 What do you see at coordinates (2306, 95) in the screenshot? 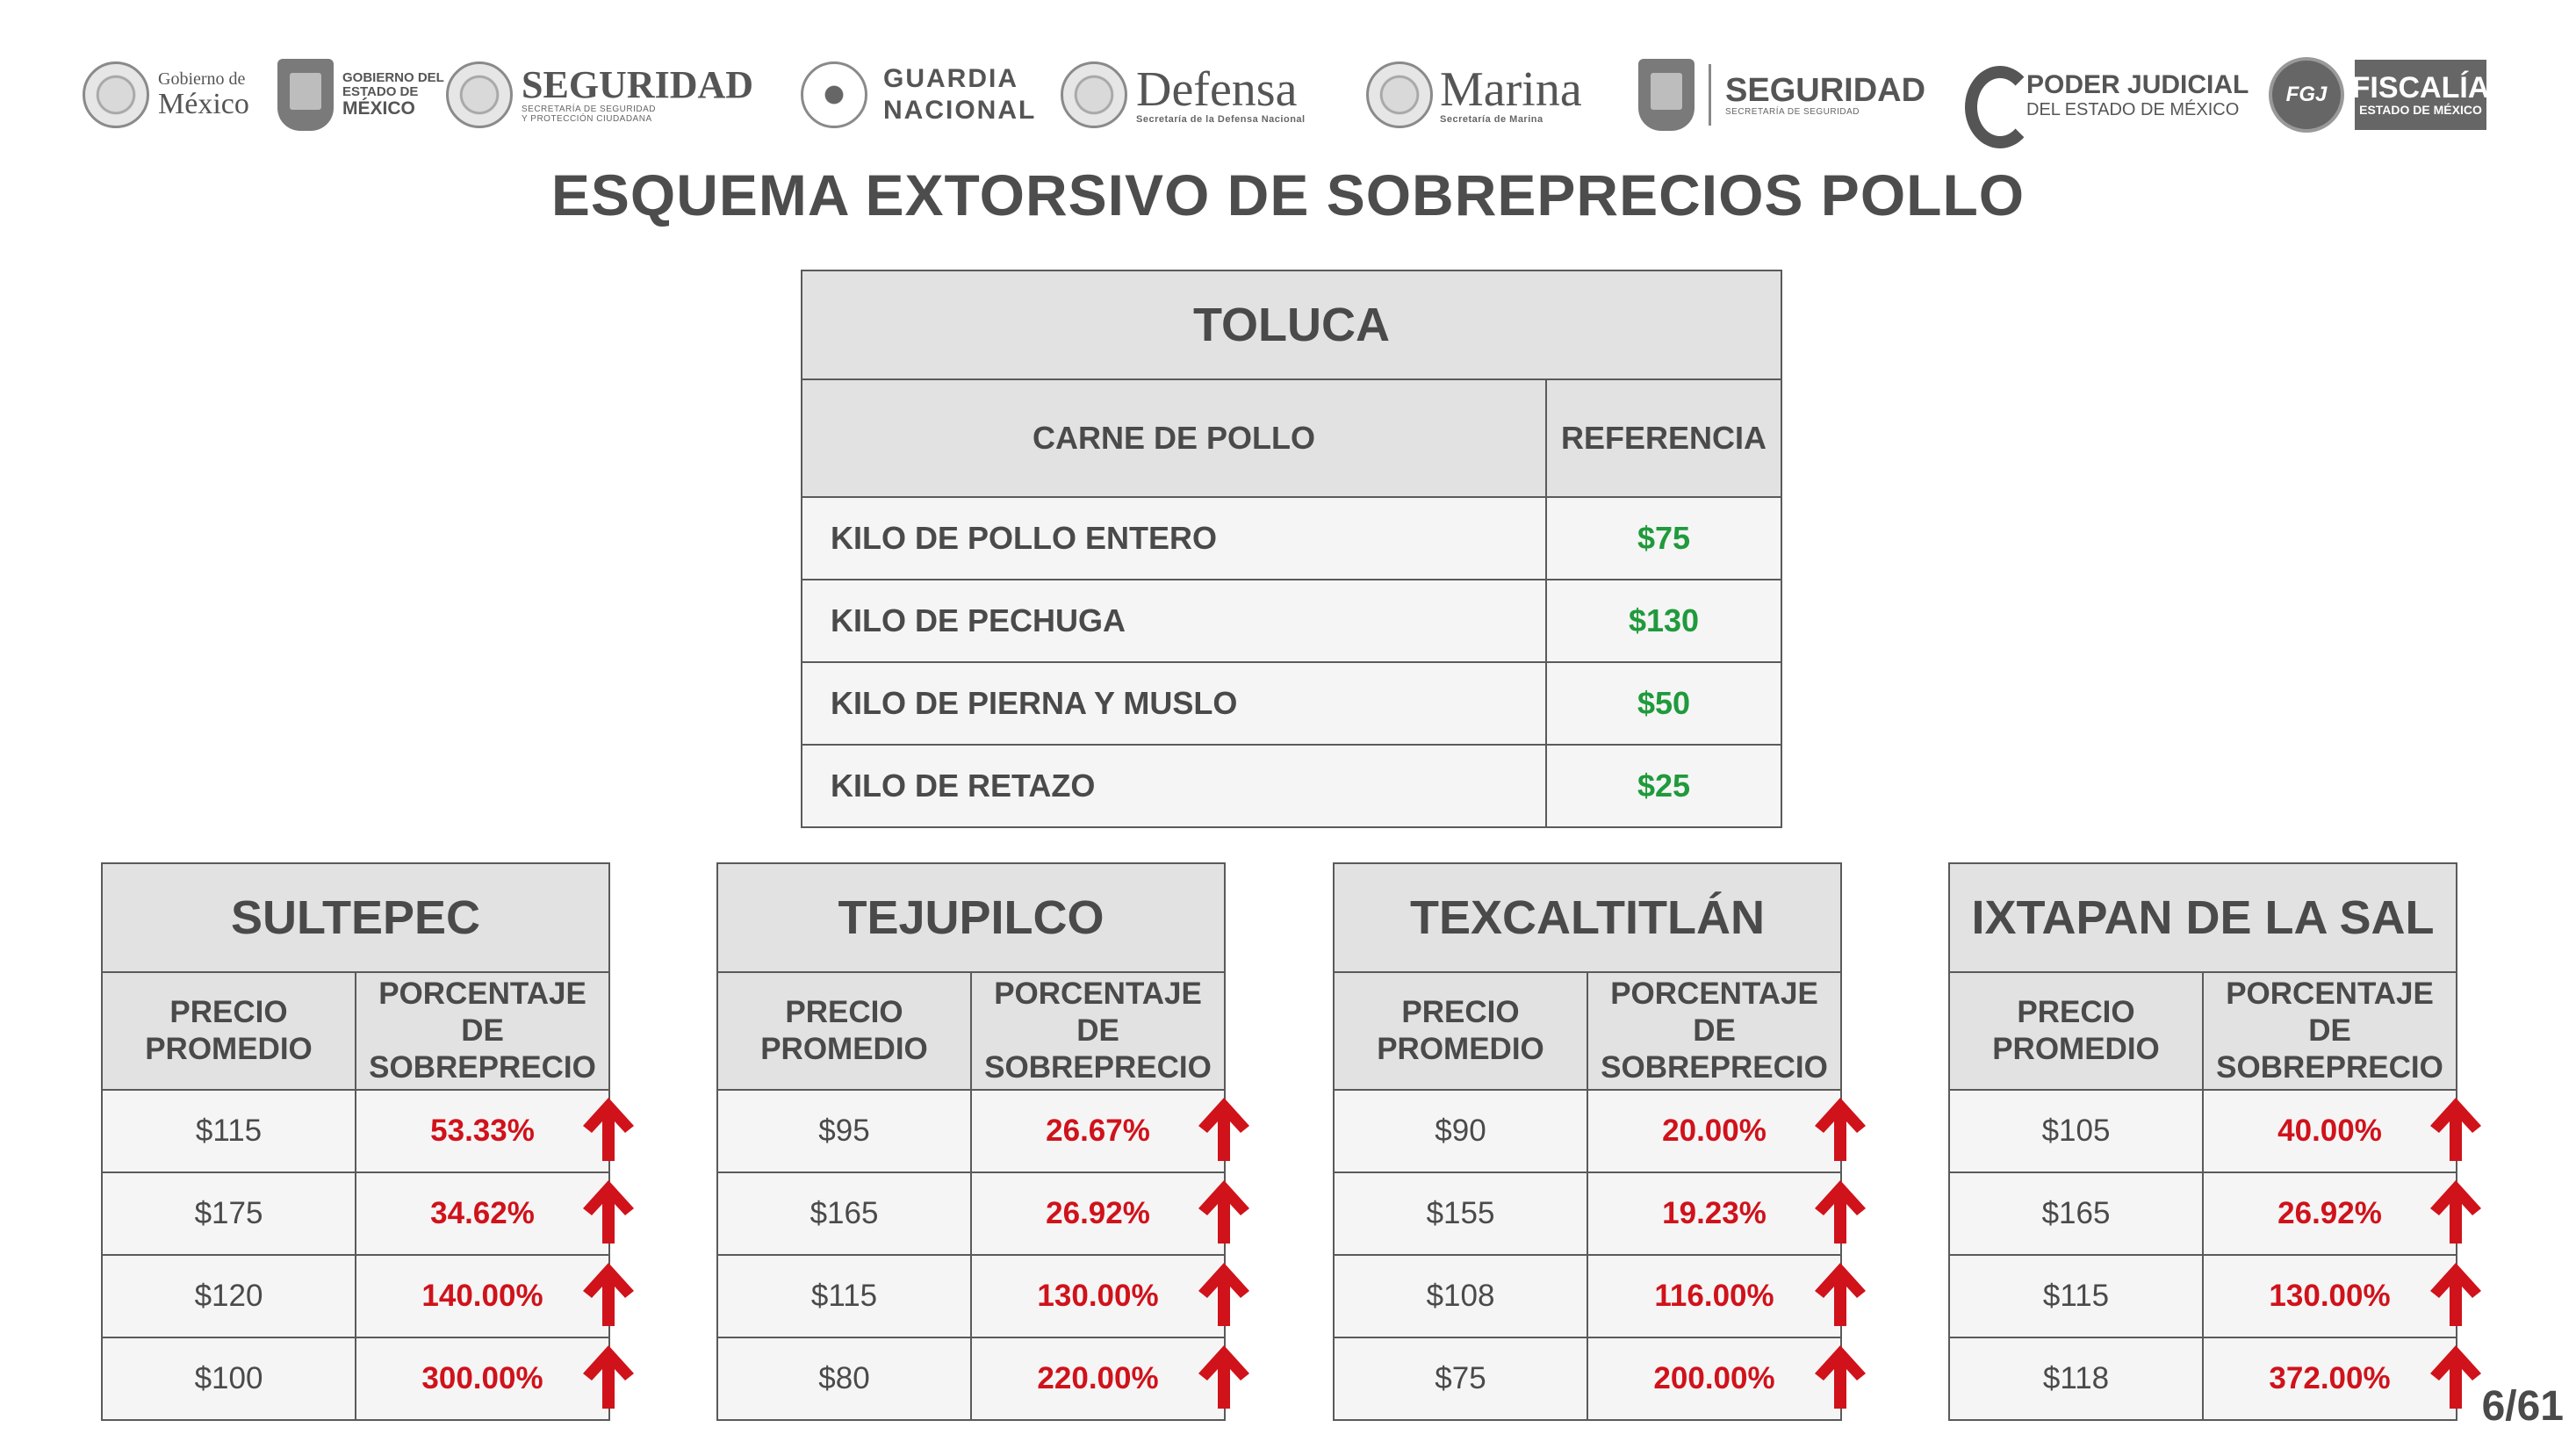
I see `fgj-emblem-icon: FGJ` at bounding box center [2306, 95].